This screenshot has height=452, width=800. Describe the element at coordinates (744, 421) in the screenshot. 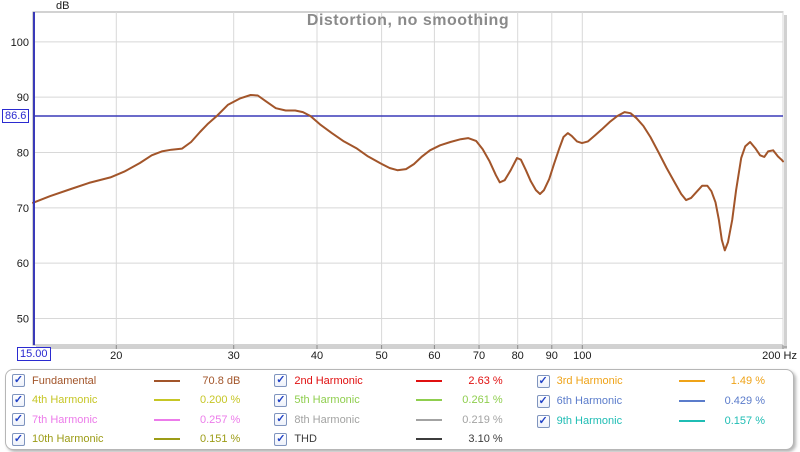

I see `trace-value: 0.157 %` at that location.